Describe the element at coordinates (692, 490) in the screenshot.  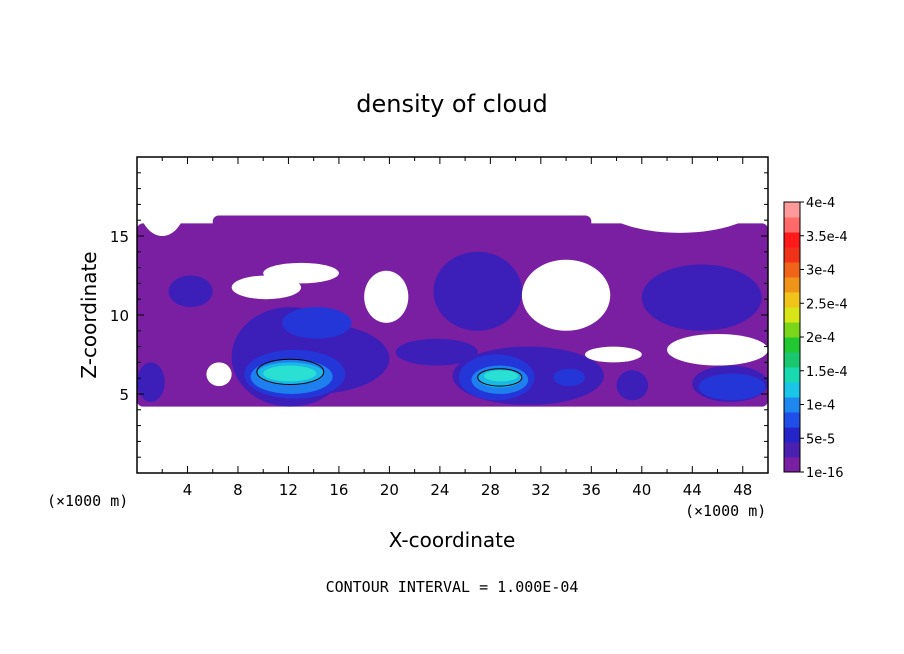
I see `x-tick-label: 44` at that location.